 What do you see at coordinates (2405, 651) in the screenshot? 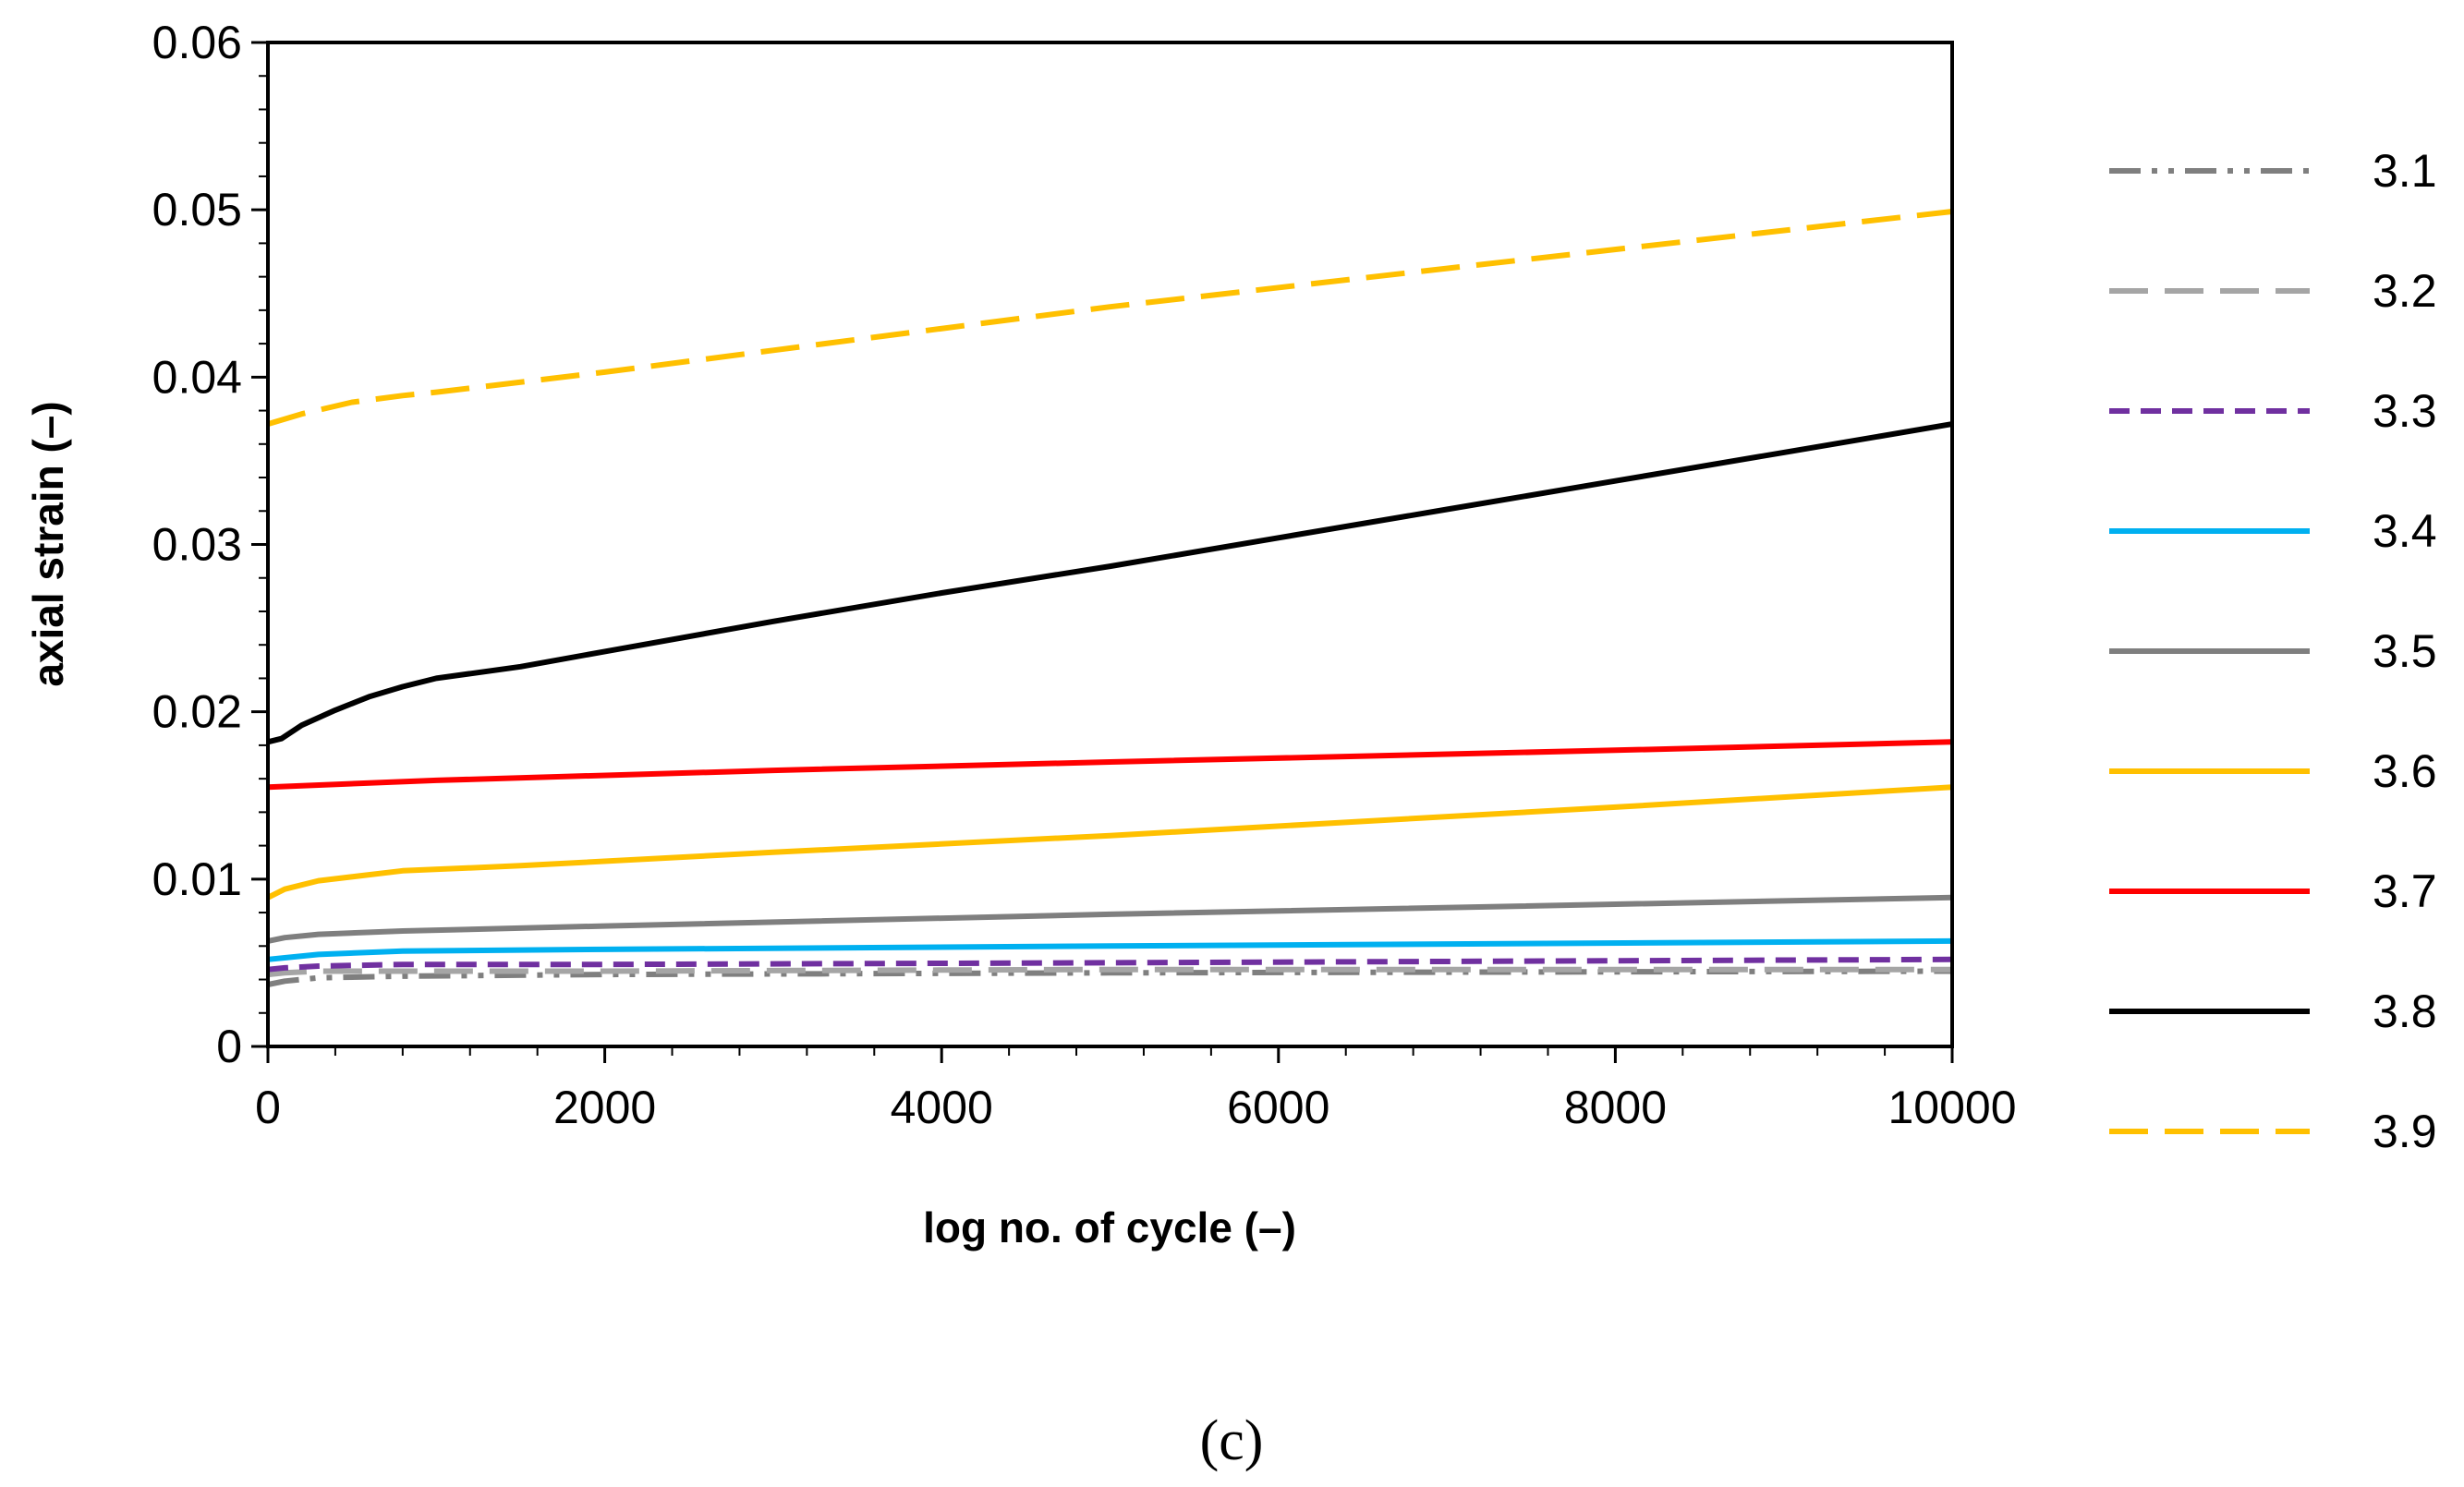
I see `legend-label-3-5: 3.5` at bounding box center [2405, 651].